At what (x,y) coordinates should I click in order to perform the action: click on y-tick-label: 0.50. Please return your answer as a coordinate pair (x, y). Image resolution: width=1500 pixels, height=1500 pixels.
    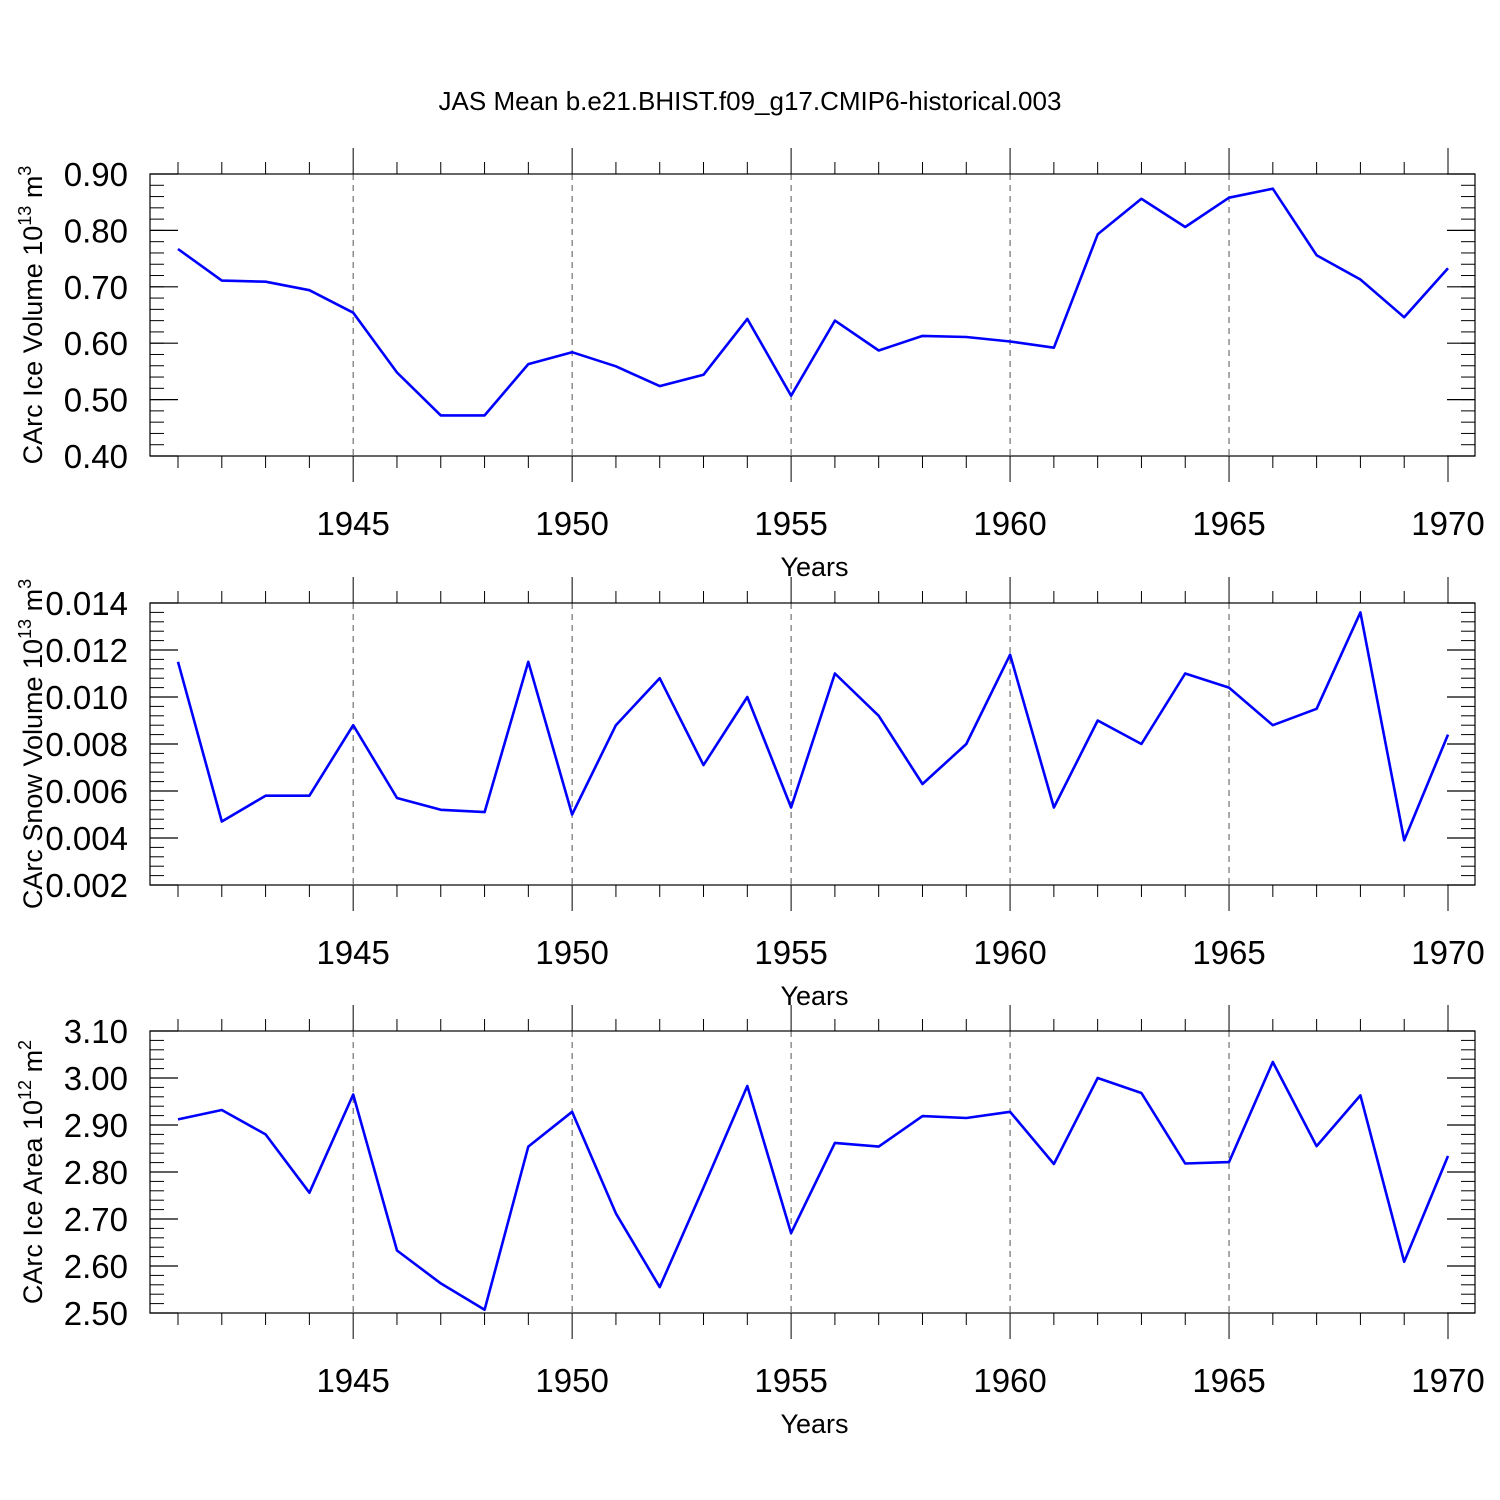
    Looking at the image, I should click on (96, 400).